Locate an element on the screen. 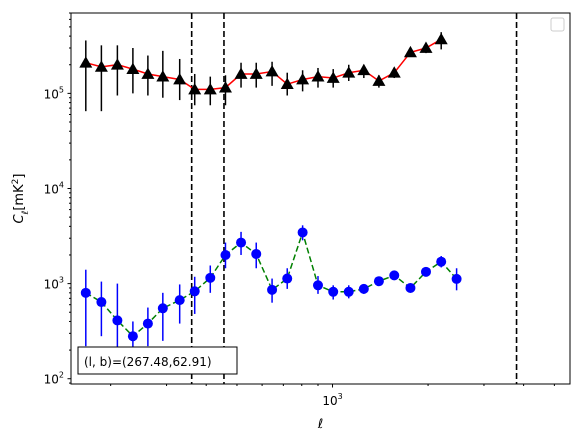  x-axis-label: ℓ is located at coordinates (320, 424).